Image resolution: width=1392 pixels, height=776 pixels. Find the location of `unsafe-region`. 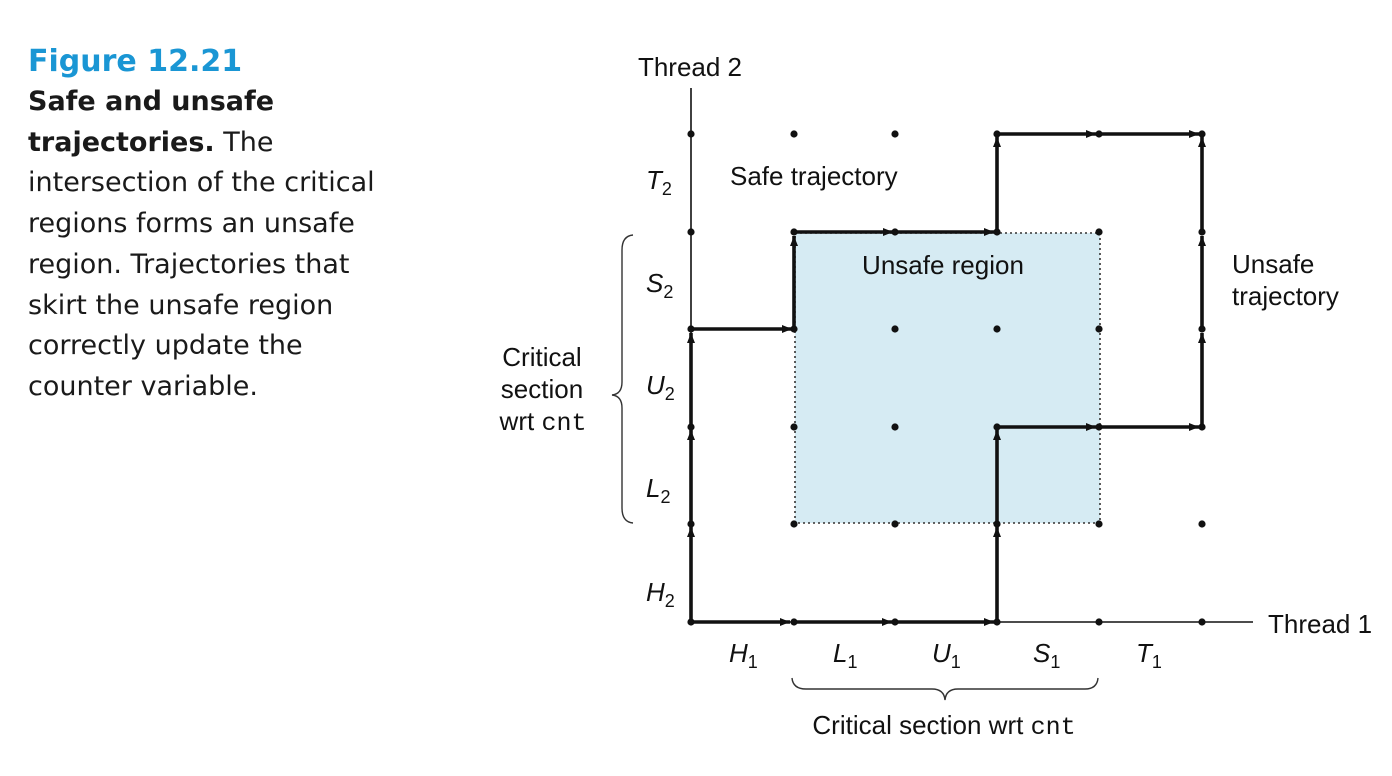

unsafe-region is located at coordinates (947, 378).